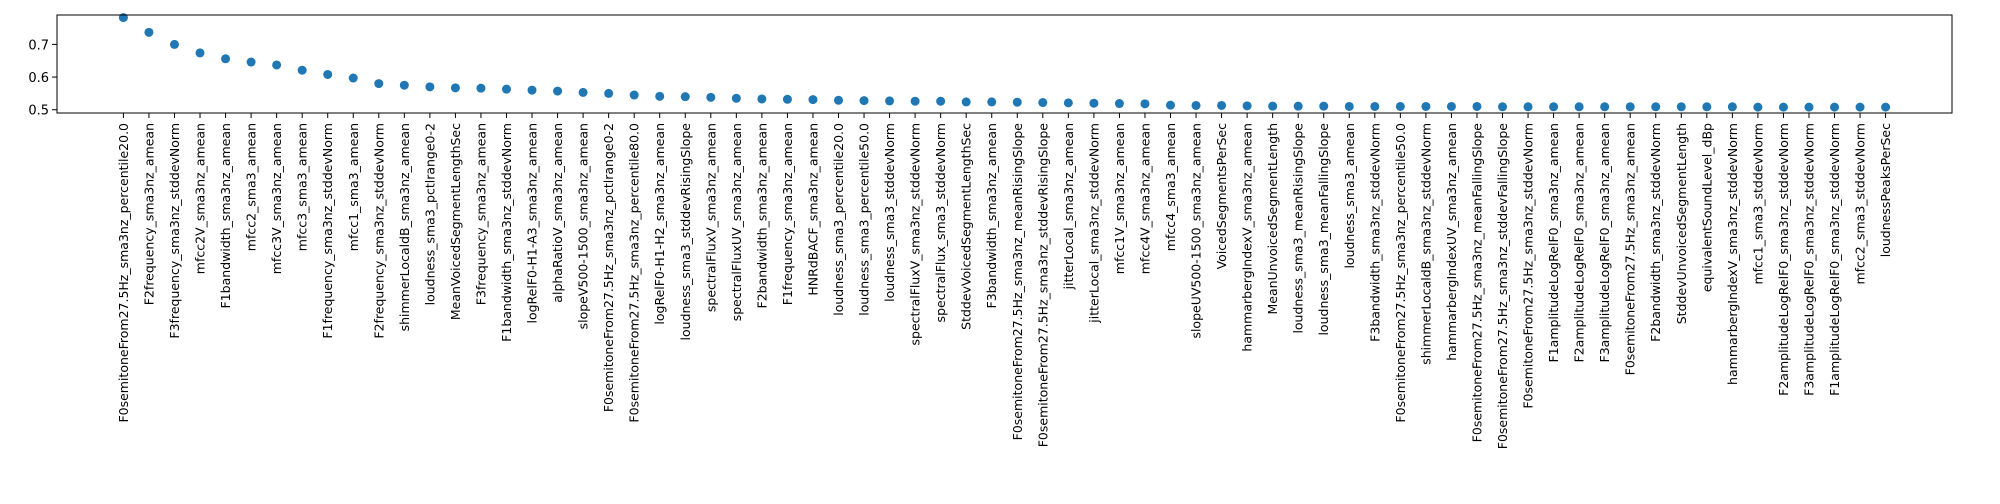 The width and height of the screenshot is (2000, 504). Describe the element at coordinates (532, 223) in the screenshot. I see `x-tick-label: logRelF0-H1-A3_sma3nz_amean` at that location.